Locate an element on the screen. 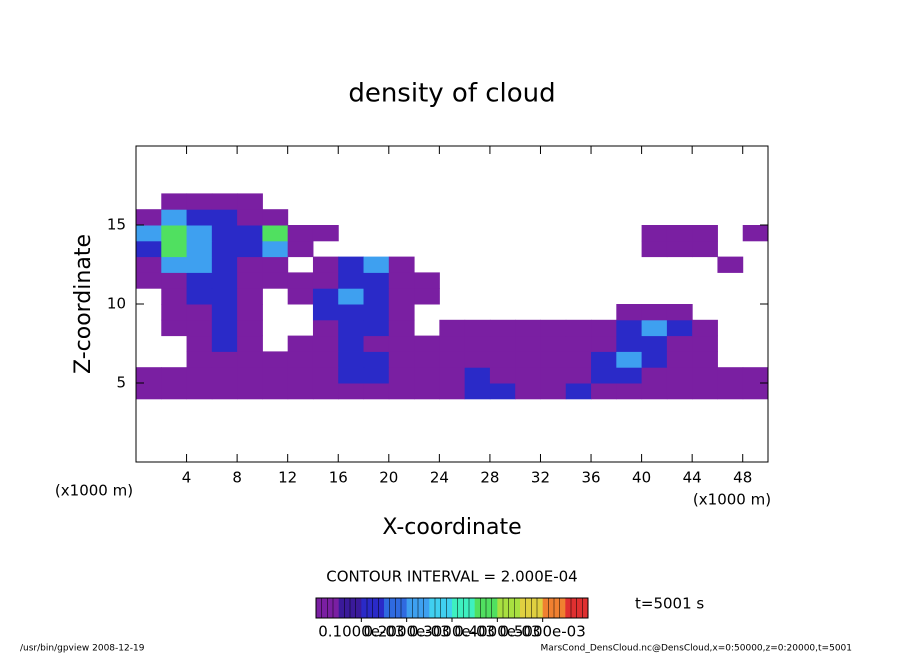 The height and width of the screenshot is (654, 904). x-tick-label: 16 is located at coordinates (338, 478).